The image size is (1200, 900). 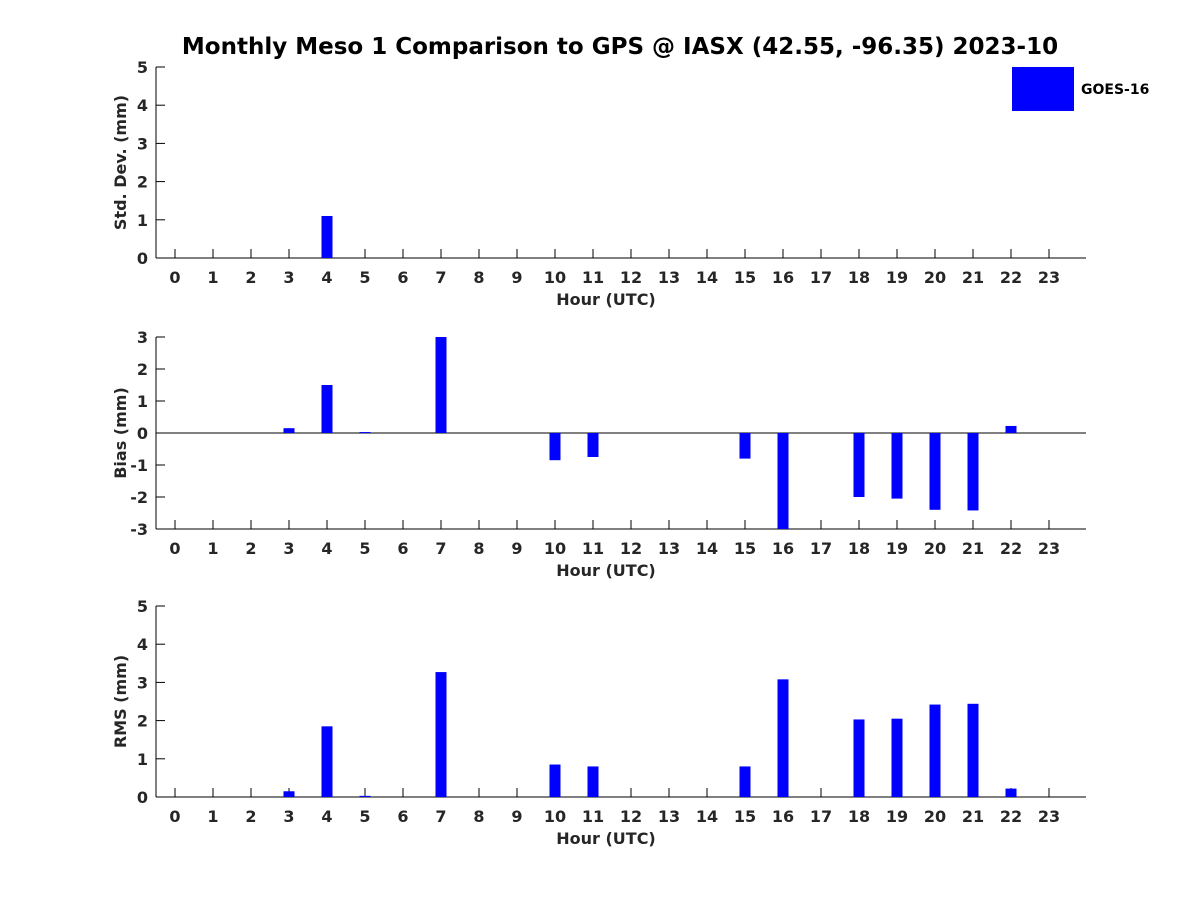 I want to click on y-axis-label: Bias (mm), so click(x=120, y=433).